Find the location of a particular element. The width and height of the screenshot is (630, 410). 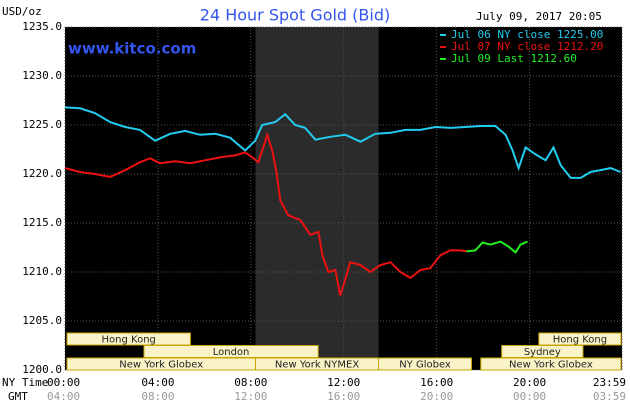

y-tick-label: 1215.0 is located at coordinates (42, 222).